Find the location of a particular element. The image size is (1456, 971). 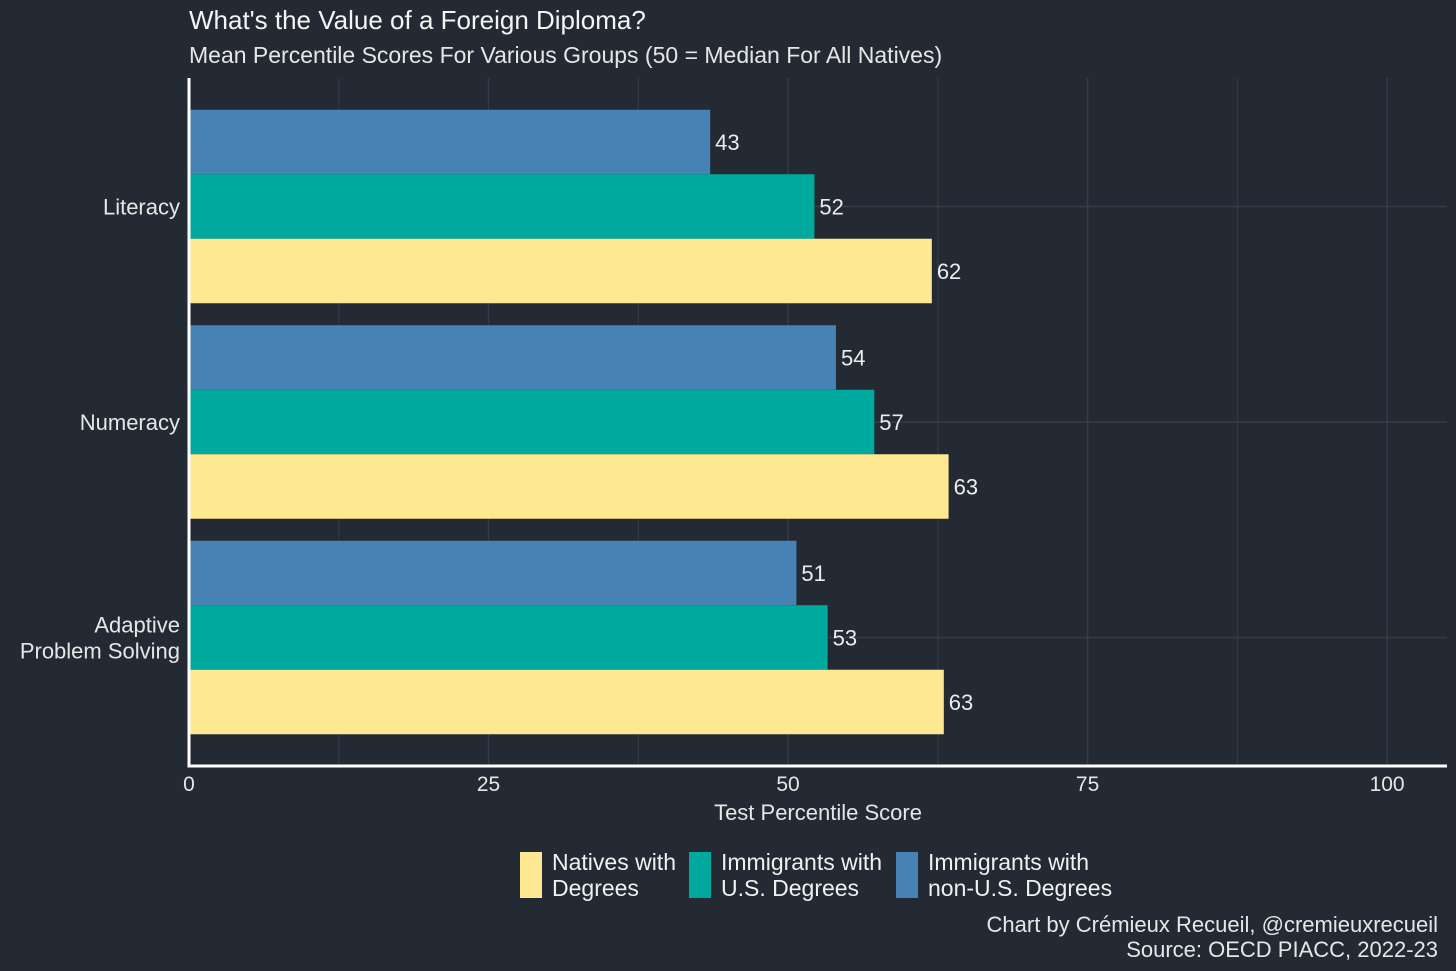

data-label: 54 is located at coordinates (853, 358).